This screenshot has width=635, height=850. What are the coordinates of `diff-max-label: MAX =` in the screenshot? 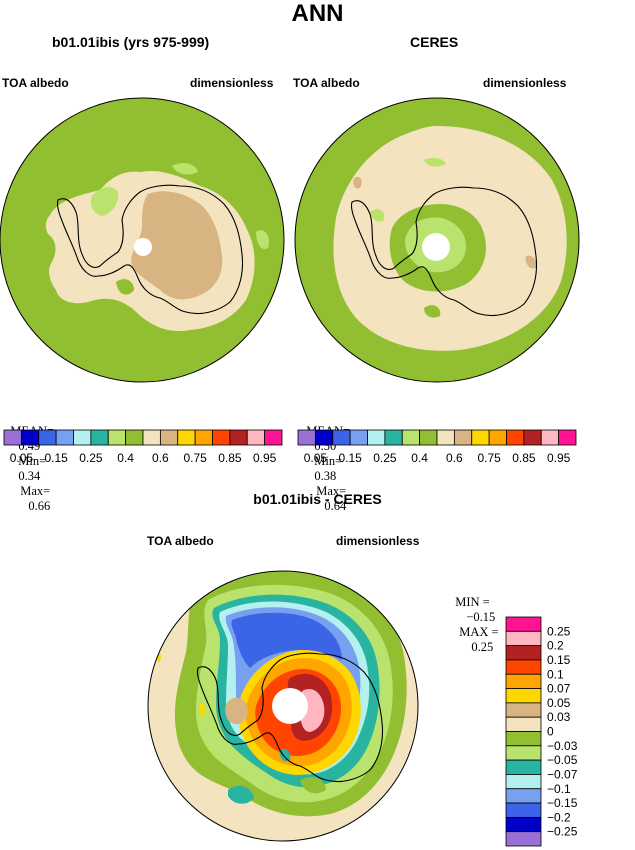 It's located at (479, 632).